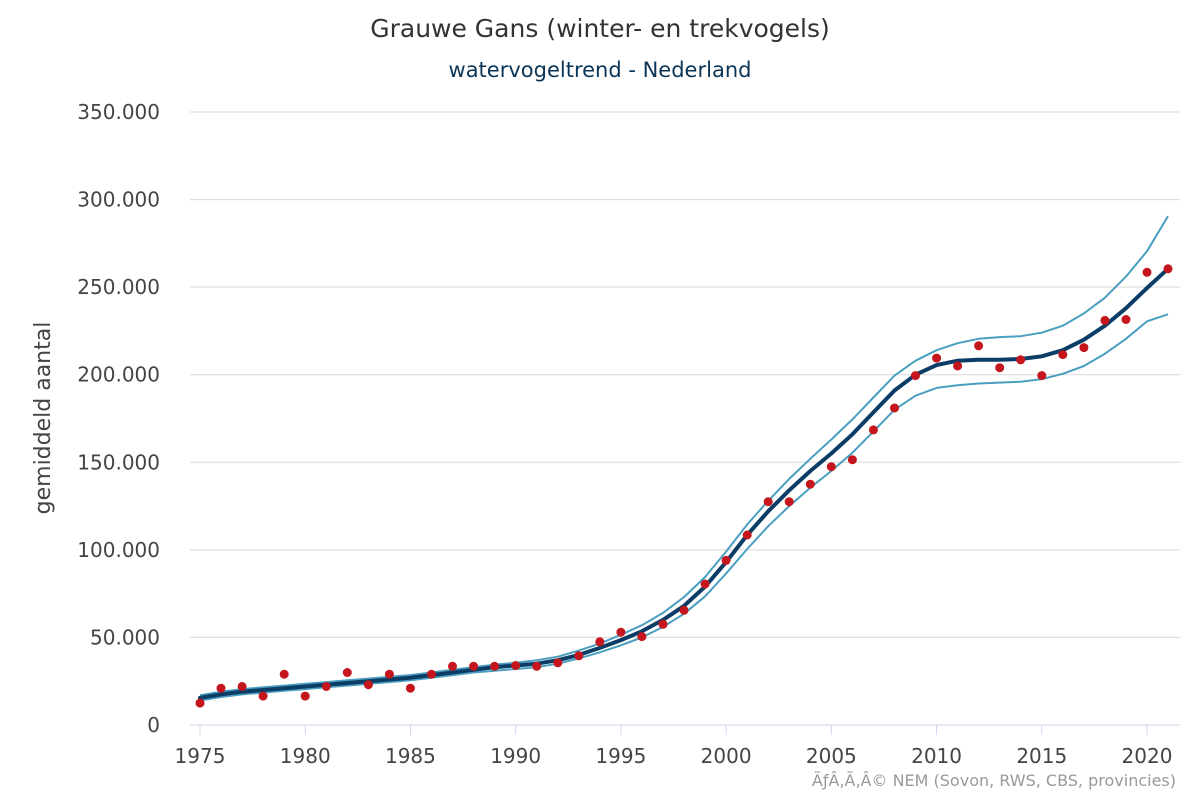 The height and width of the screenshot is (800, 1200). What do you see at coordinates (831, 756) in the screenshot?
I see `x-tick-label: 2005` at bounding box center [831, 756].